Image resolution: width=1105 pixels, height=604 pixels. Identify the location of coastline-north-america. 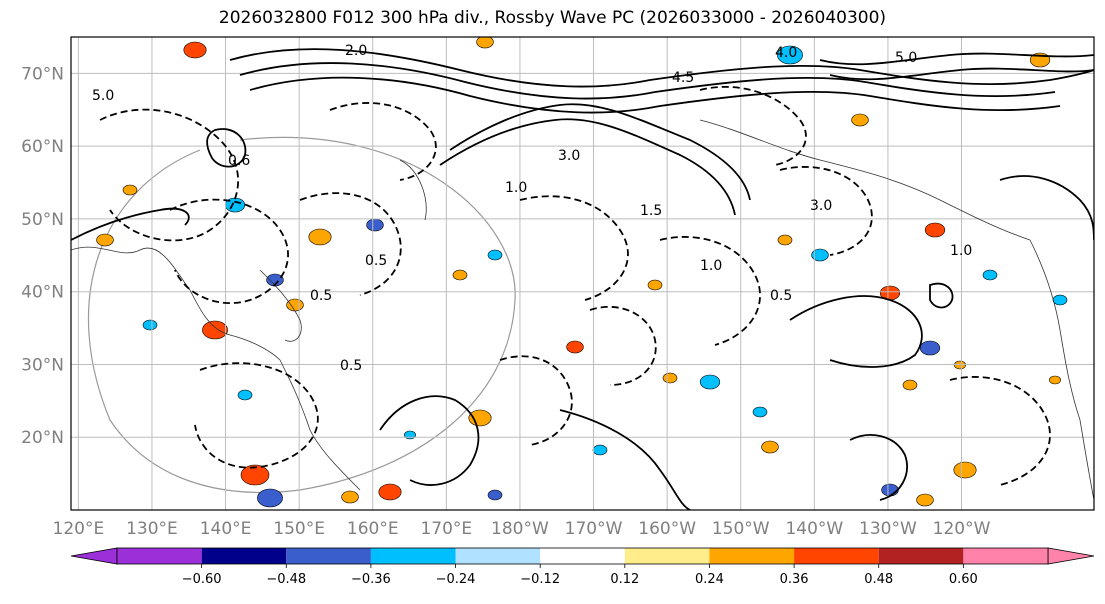
(1061, 370).